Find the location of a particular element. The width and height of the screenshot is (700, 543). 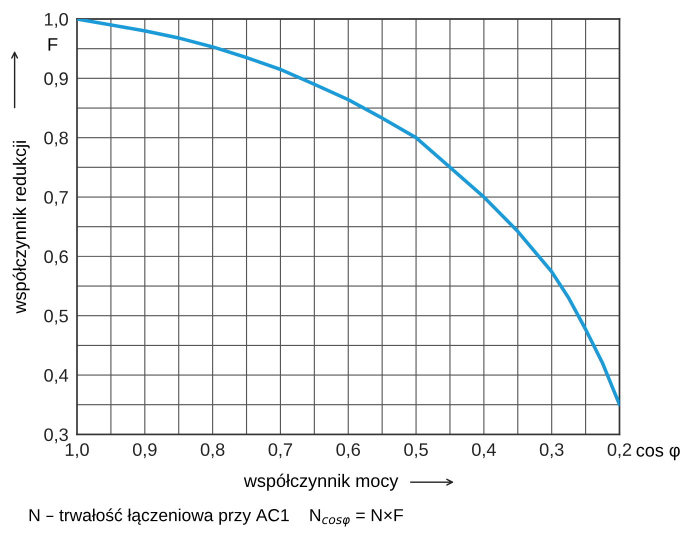

y-tick-label: 0,5 is located at coordinates (56, 317).